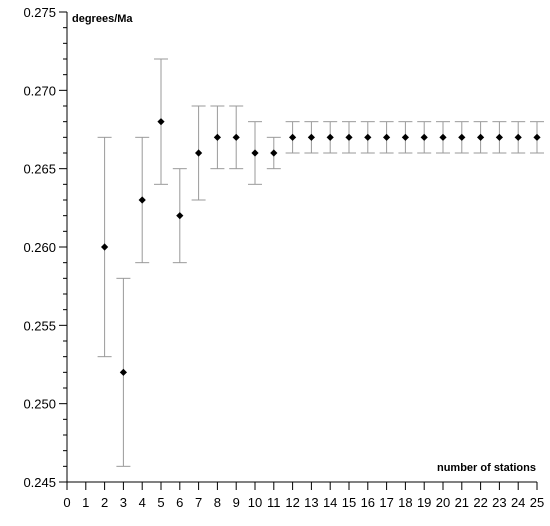 The image size is (550, 526). Describe the element at coordinates (85, 502) in the screenshot. I see `x-tick-label: 1` at that location.